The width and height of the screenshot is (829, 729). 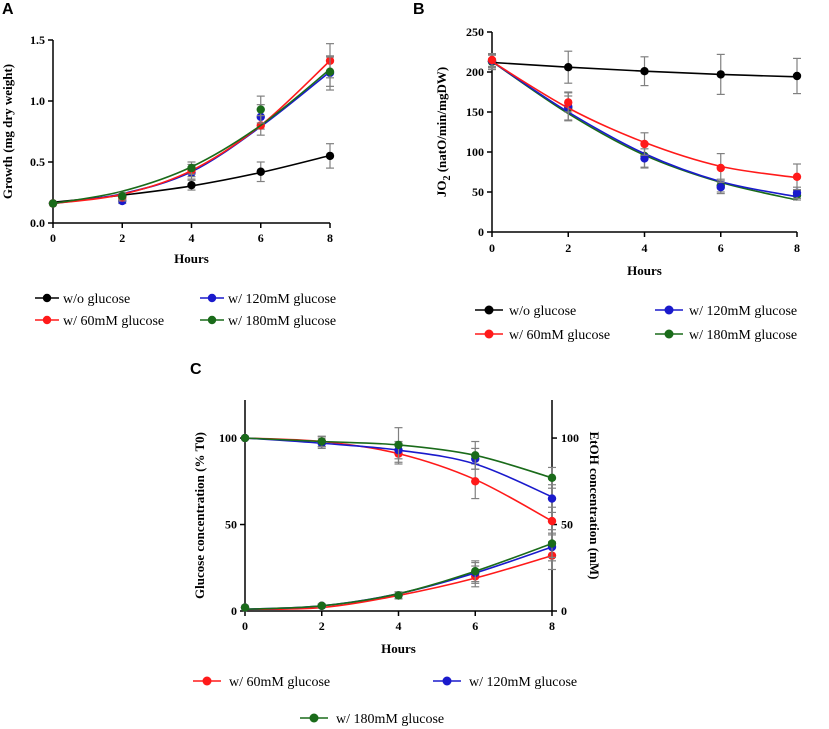 I want to click on panel-a-x-axis-title: Hours, so click(x=191, y=258).